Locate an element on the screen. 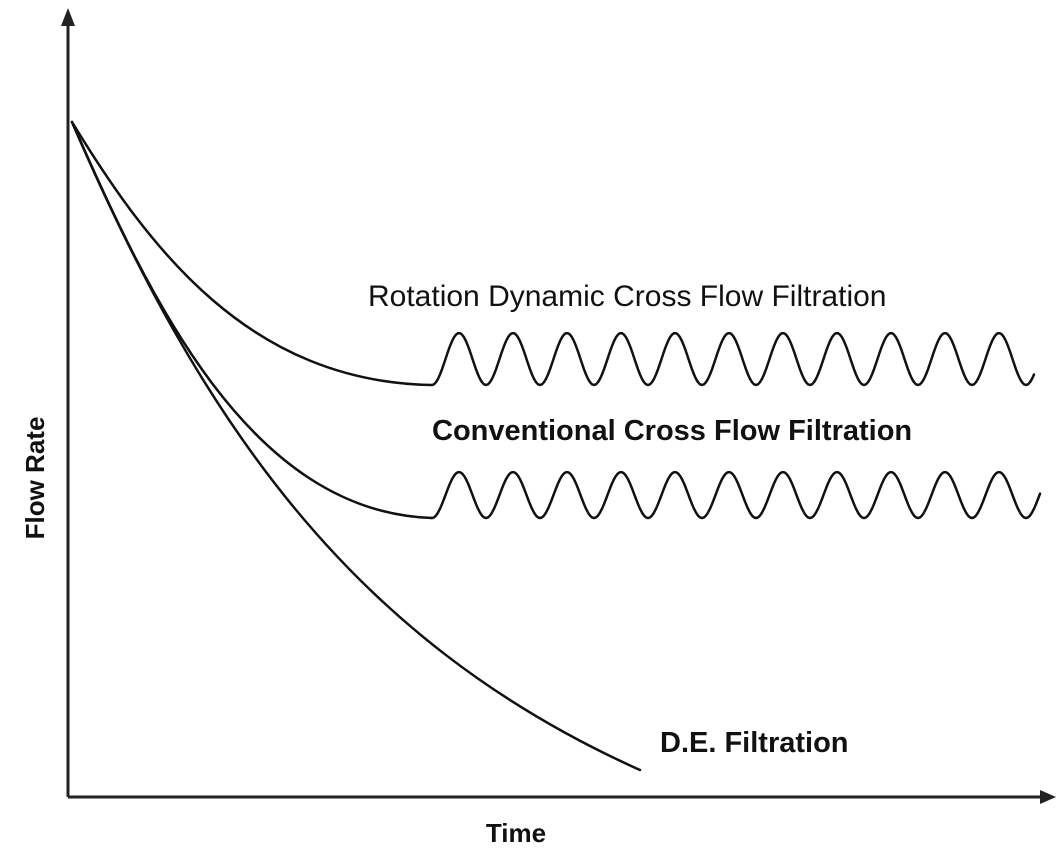 This screenshot has width=1056, height=848. rotation-oscillation is located at coordinates (733, 359).